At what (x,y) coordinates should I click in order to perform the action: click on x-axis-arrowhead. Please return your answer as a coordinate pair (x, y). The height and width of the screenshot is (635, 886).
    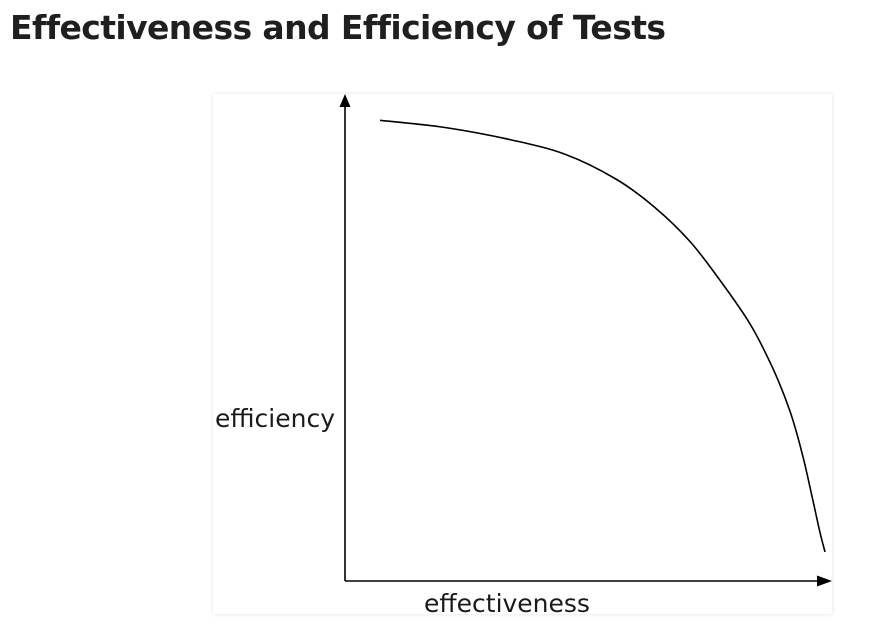
    Looking at the image, I should click on (824, 581).